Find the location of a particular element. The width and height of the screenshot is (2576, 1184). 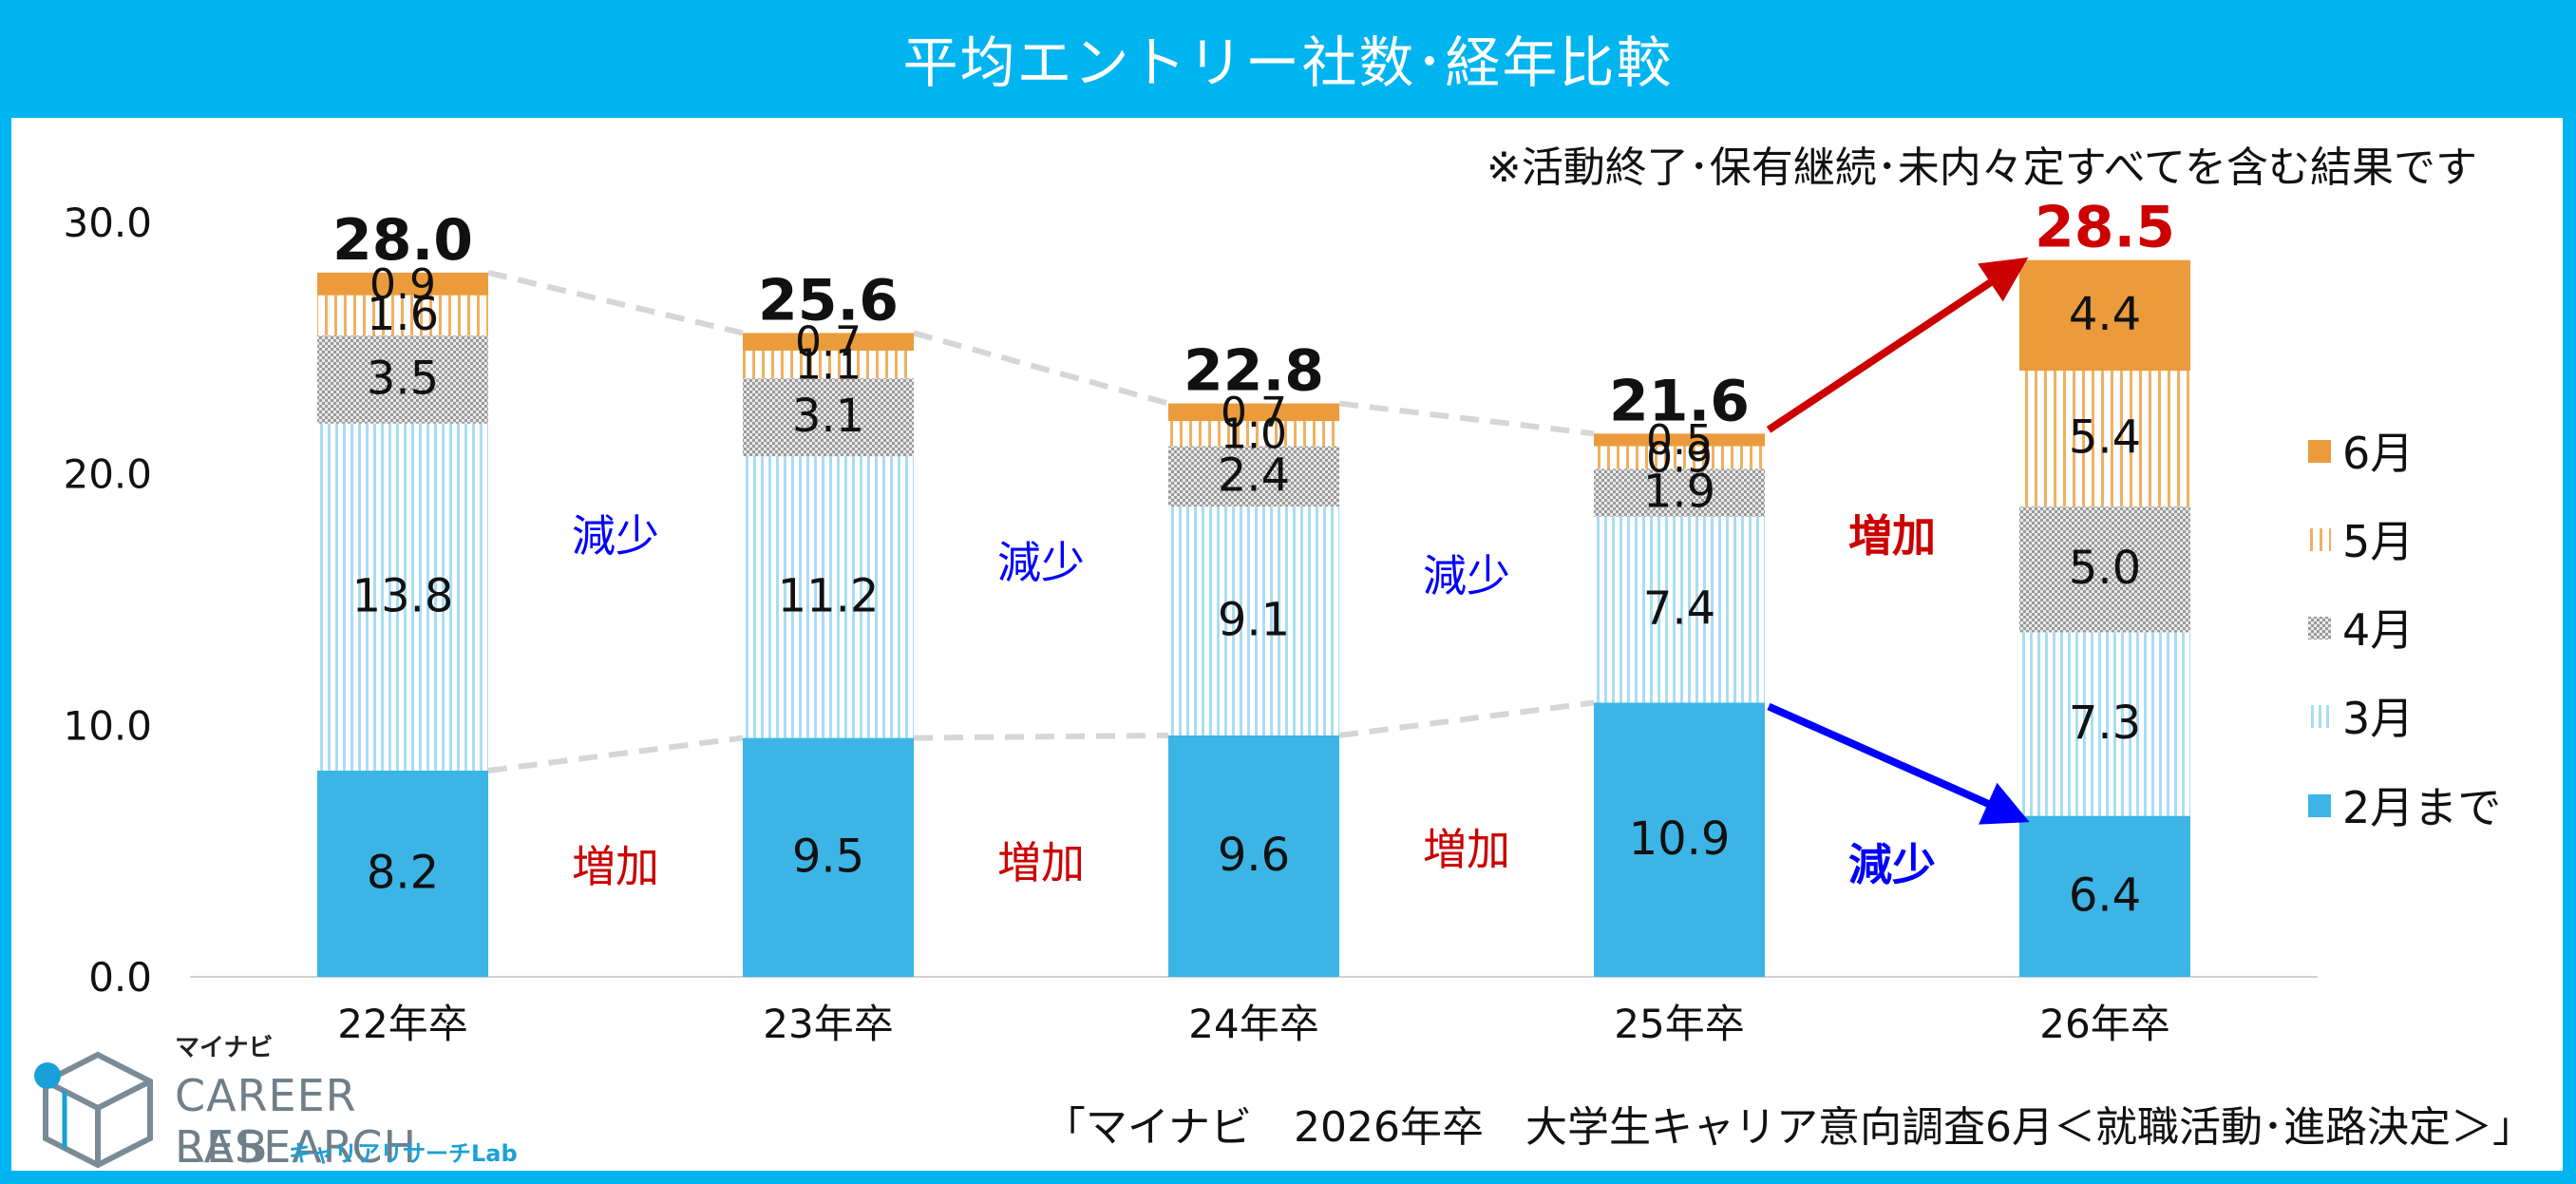

legend-label: 6月 is located at coordinates (2378, 454).